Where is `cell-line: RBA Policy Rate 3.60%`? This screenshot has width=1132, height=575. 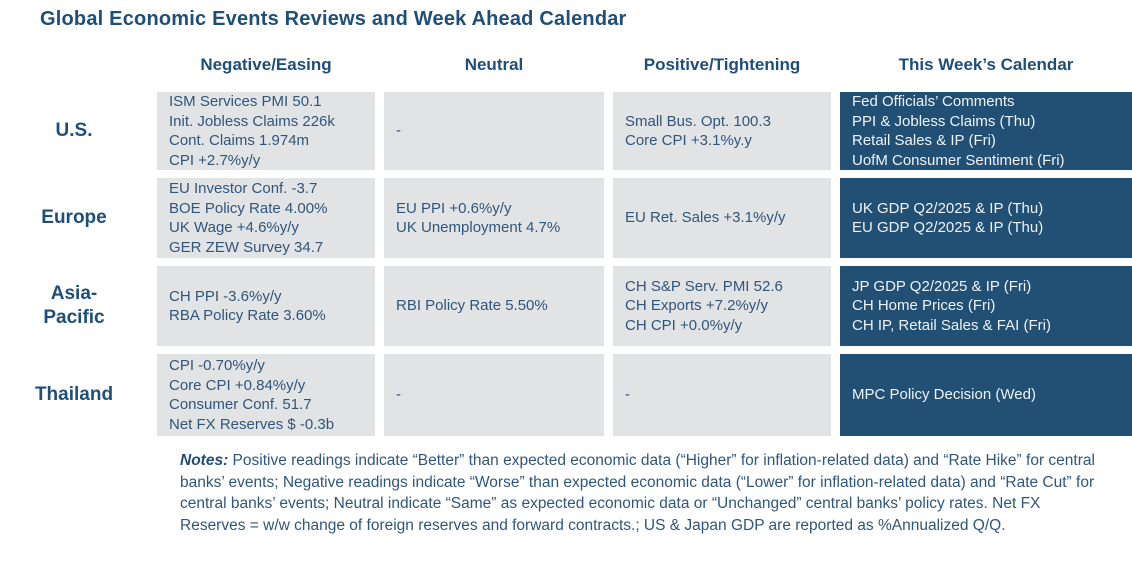 cell-line: RBA Policy Rate 3.60% is located at coordinates (247, 315).